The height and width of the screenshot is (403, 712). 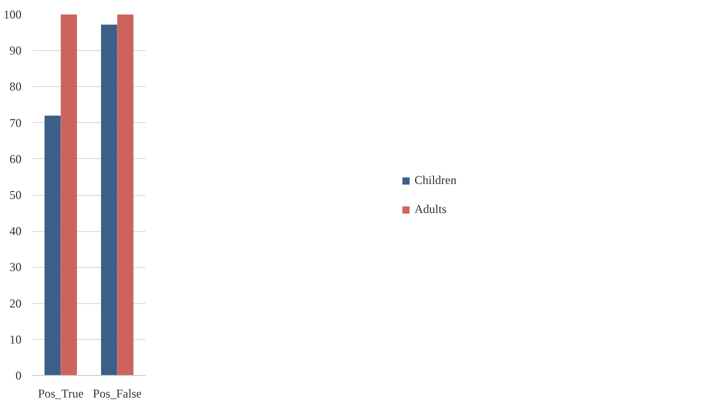 What do you see at coordinates (16, 51) in the screenshot?
I see `y-tick-label: 90` at bounding box center [16, 51].